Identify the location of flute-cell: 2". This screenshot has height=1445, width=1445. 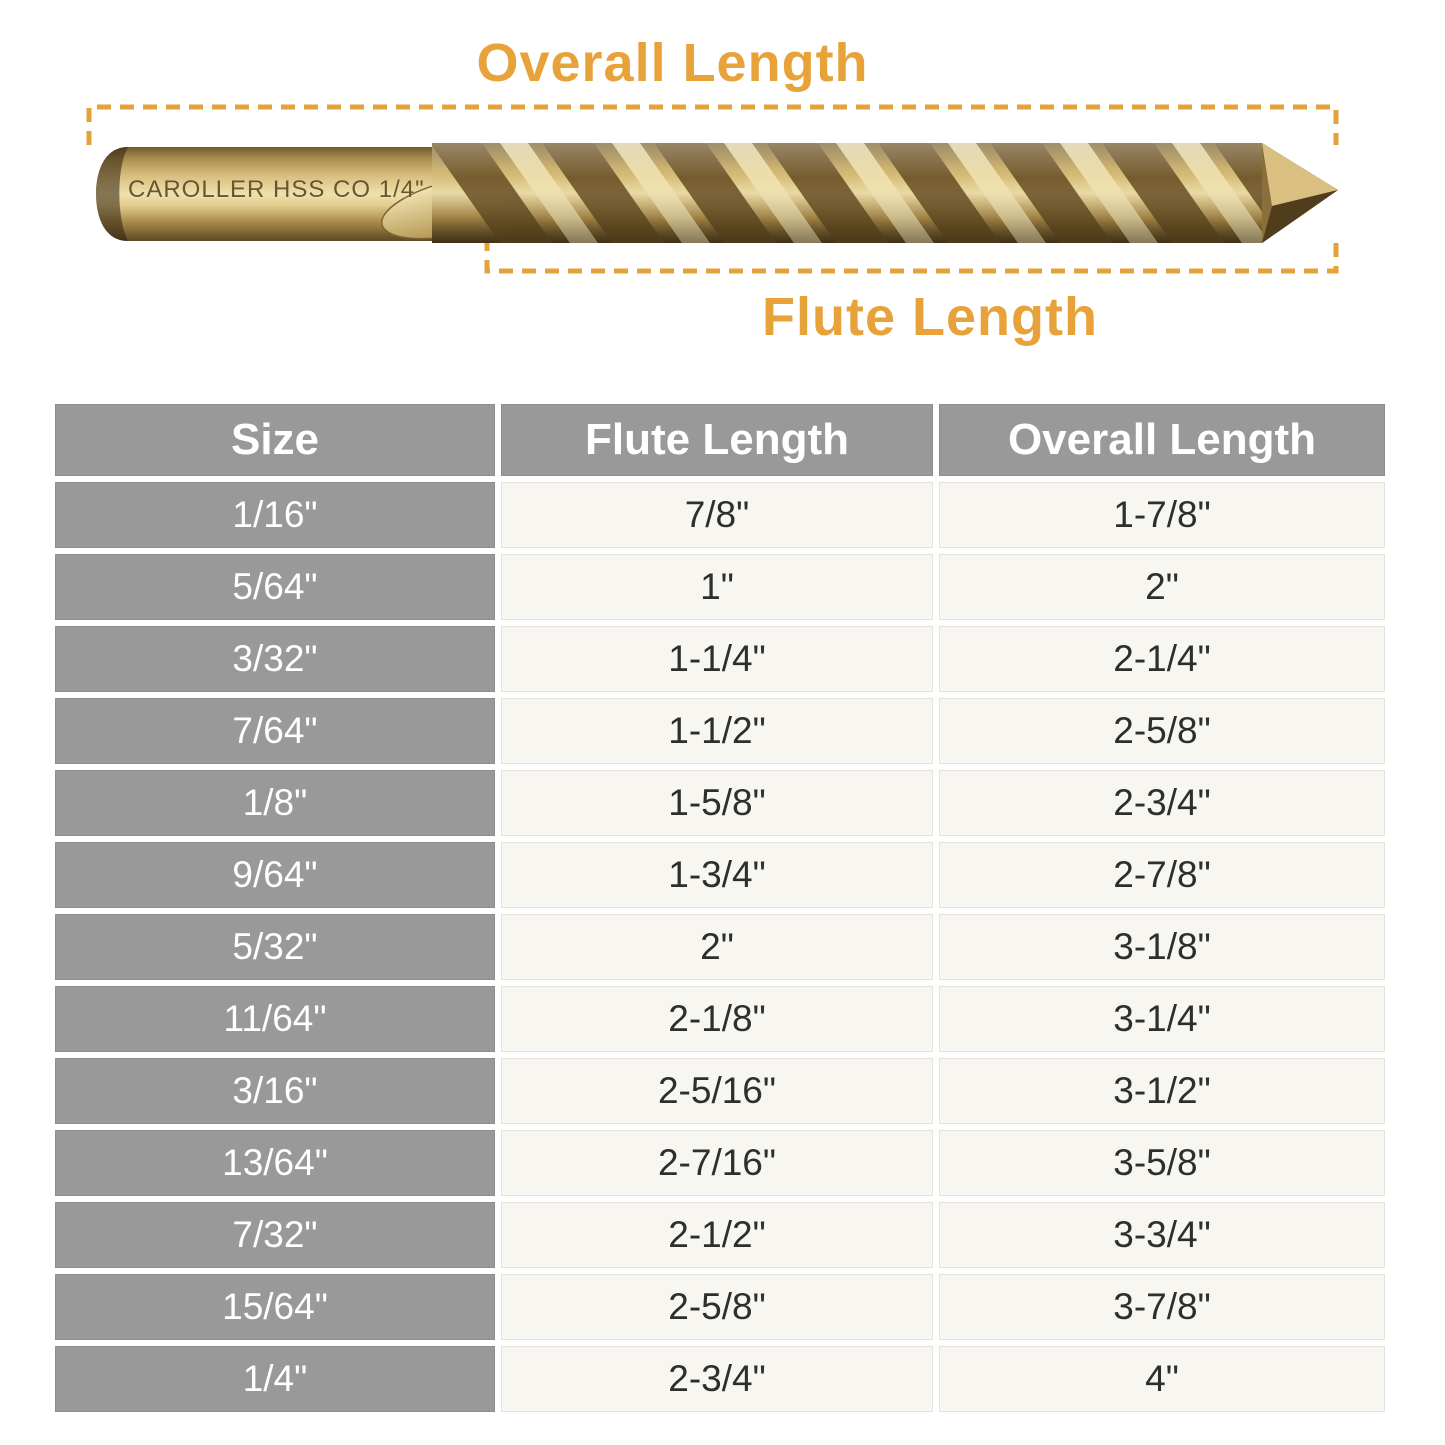
(717, 947).